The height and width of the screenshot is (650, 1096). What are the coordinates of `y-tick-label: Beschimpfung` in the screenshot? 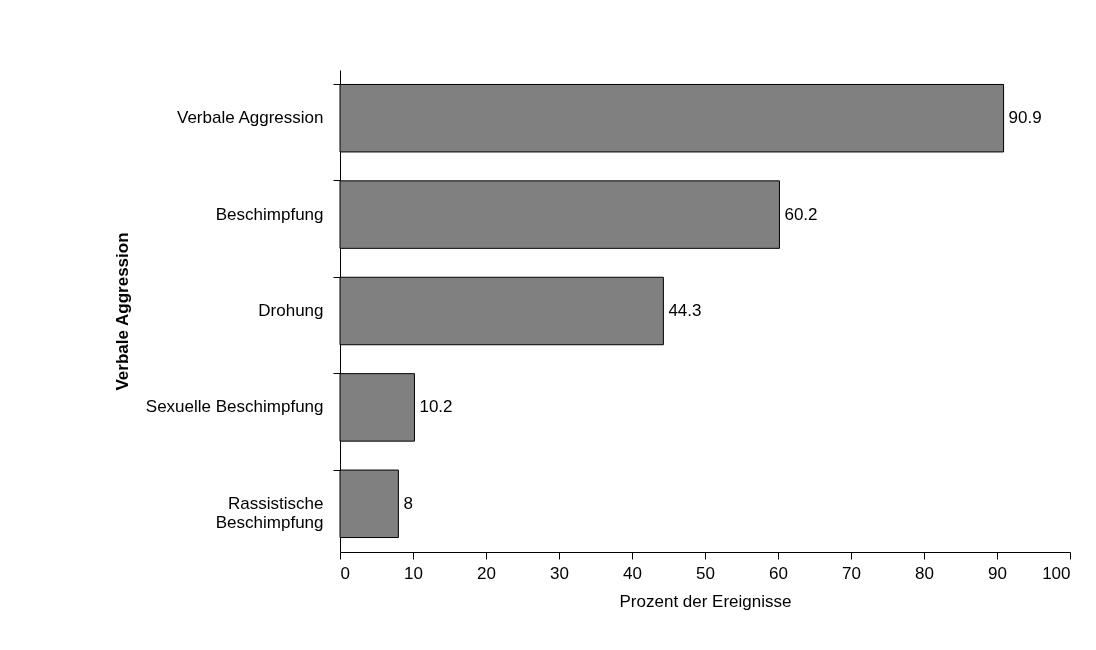 It's located at (269, 214).